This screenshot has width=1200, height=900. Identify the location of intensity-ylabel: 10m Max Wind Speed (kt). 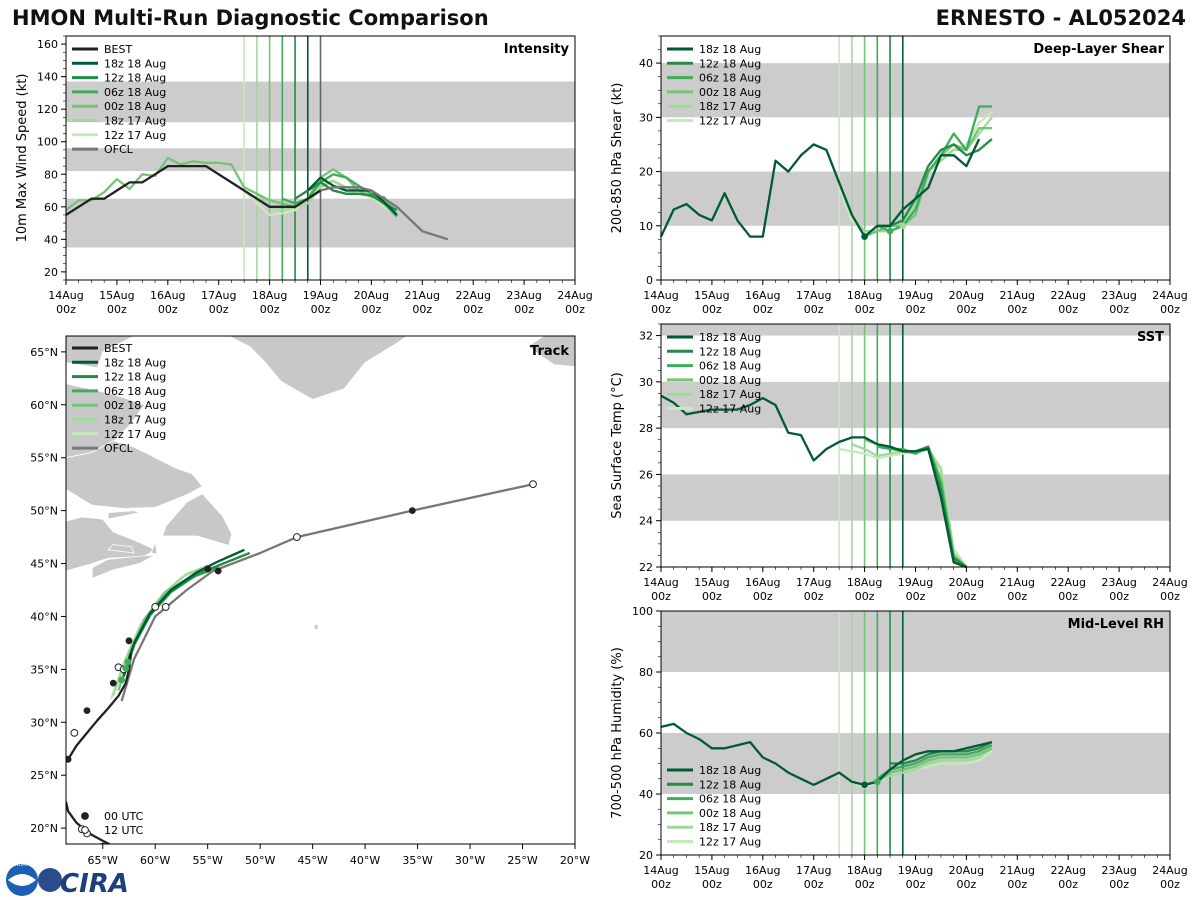
(22, 158).